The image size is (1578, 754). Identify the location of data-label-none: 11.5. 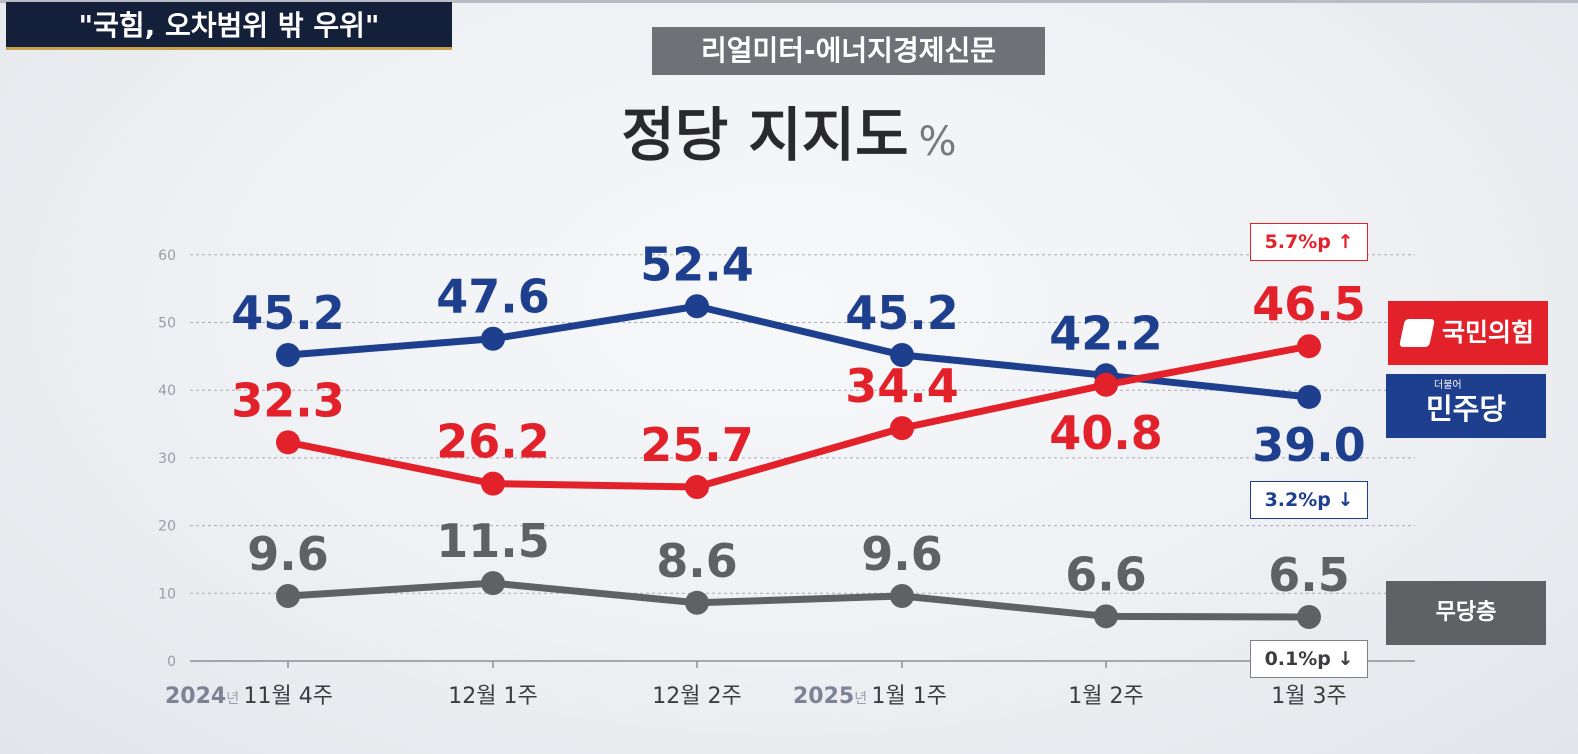
(493, 541).